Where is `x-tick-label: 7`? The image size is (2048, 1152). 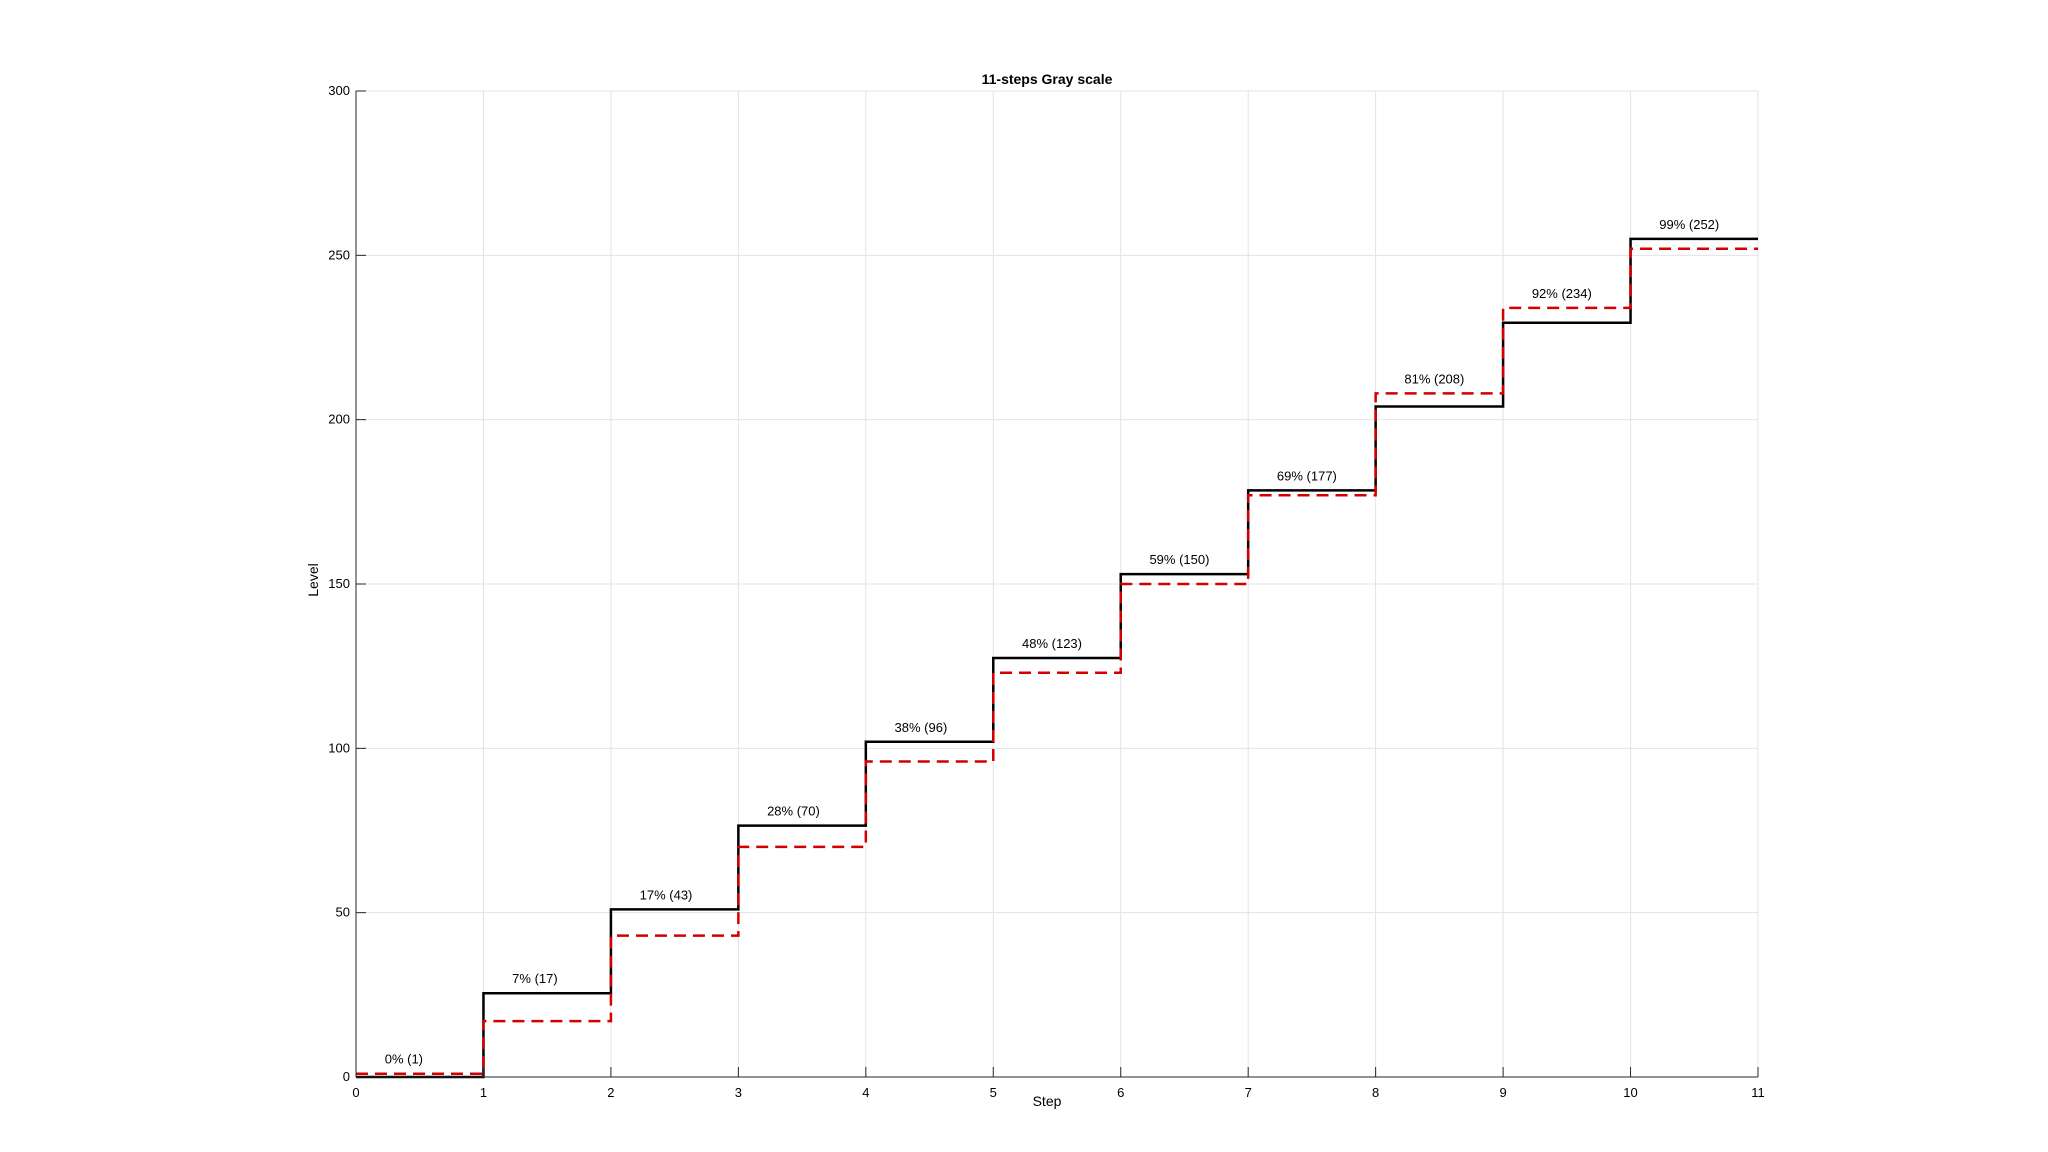 x-tick-label: 7 is located at coordinates (1248, 1092).